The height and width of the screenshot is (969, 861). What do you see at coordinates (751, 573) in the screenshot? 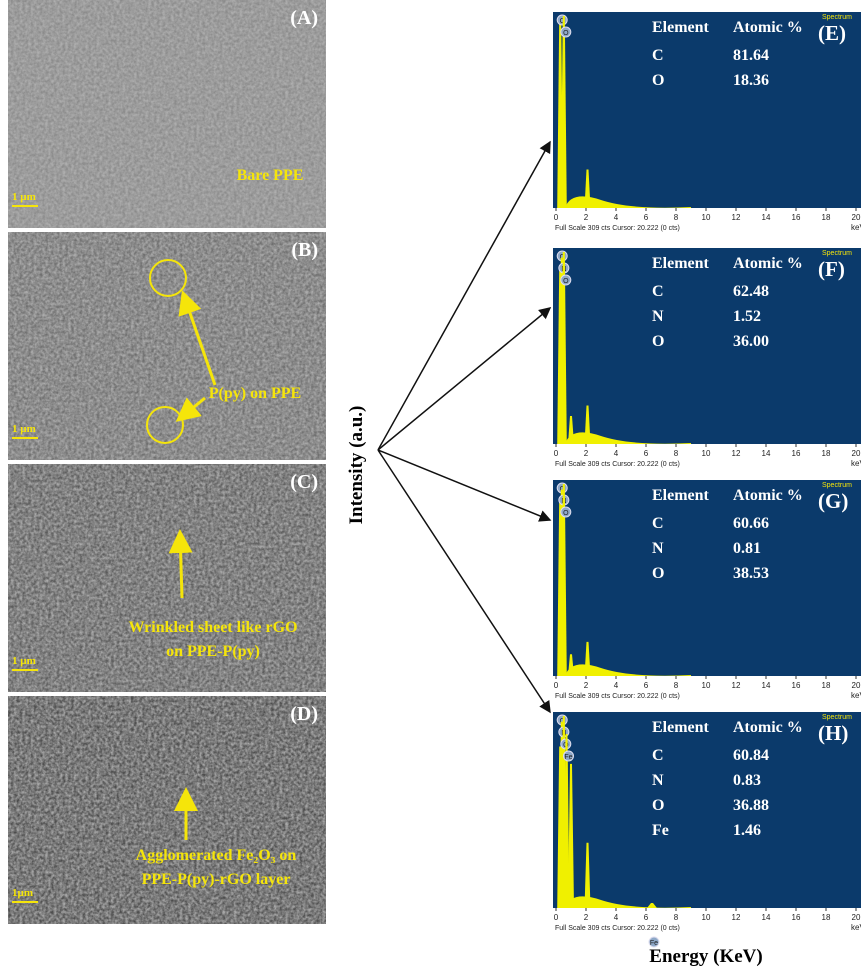
I see `table-cell: 38.53` at bounding box center [751, 573].